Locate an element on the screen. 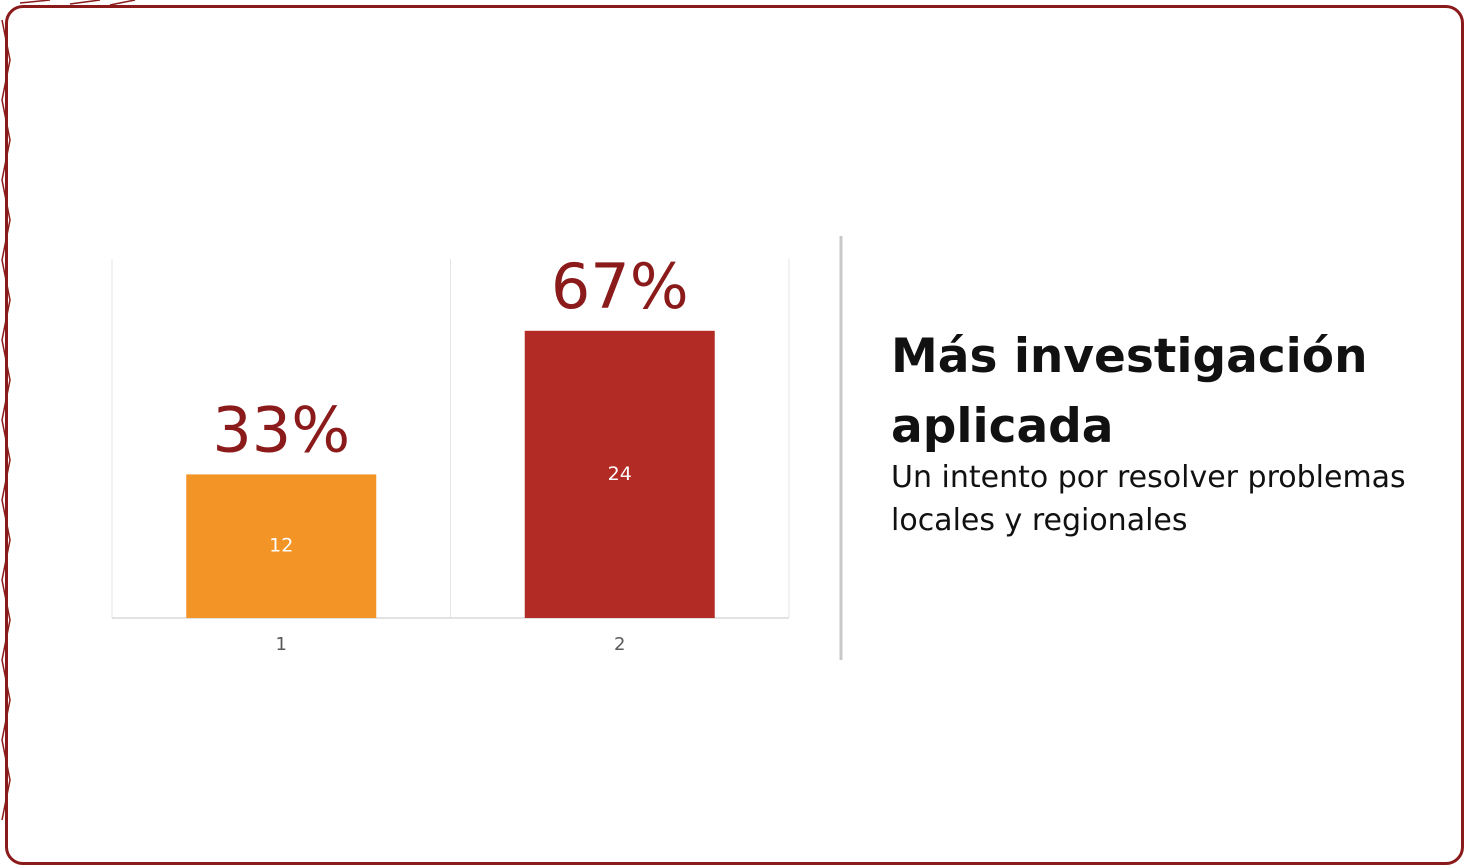  percent-label: 67% is located at coordinates (620, 286).